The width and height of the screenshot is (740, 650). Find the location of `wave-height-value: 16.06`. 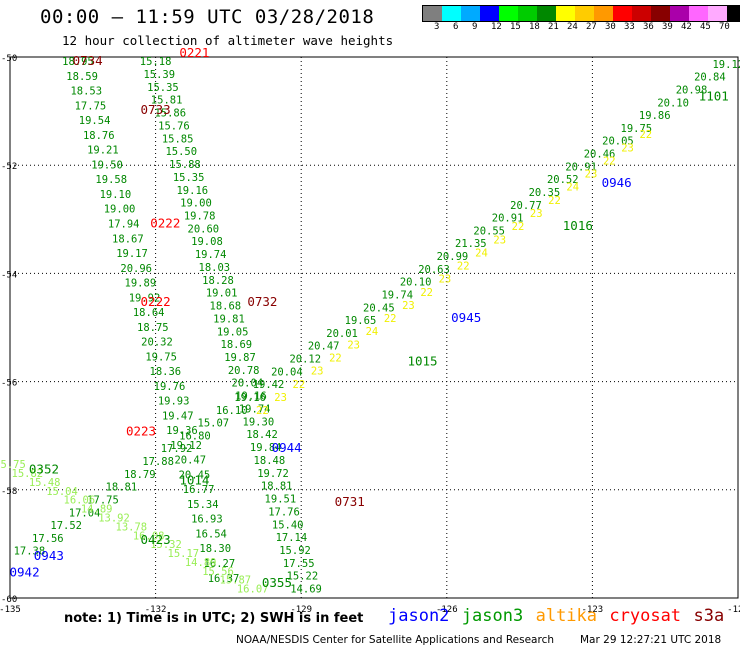

wave-height-value: 16.06 is located at coordinates (80, 501).